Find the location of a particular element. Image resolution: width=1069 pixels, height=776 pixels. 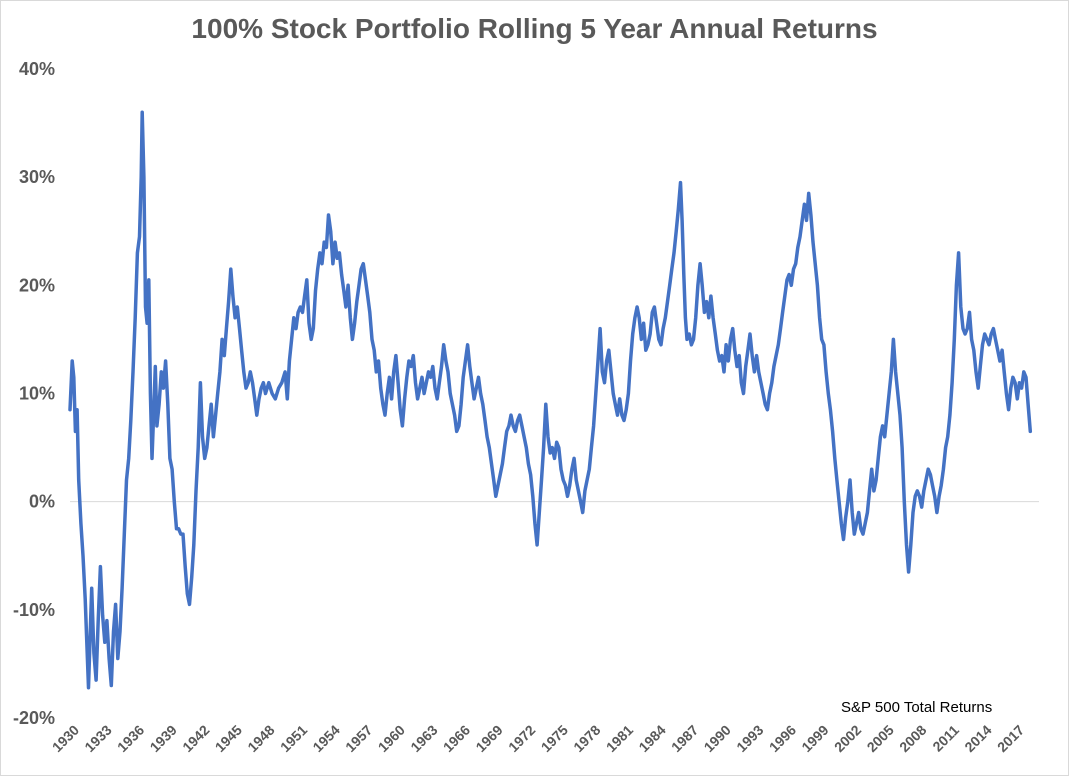

x-tick-label: 1975 is located at coordinates (554, 738).